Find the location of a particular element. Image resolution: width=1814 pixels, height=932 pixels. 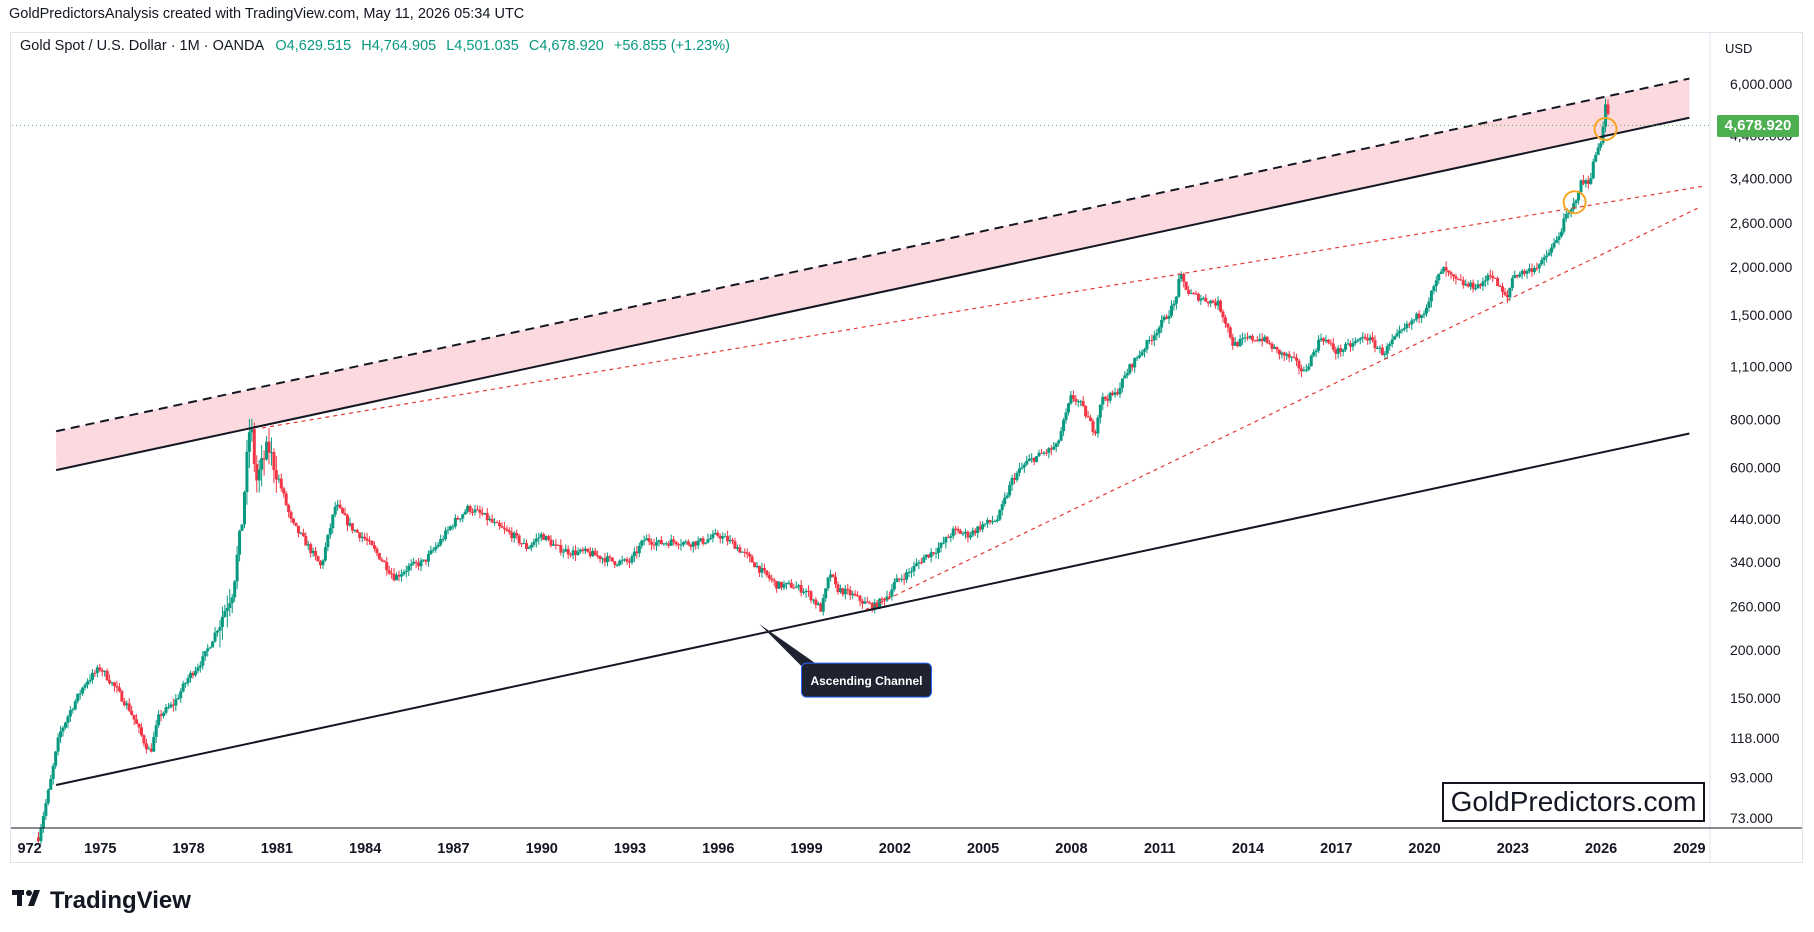

currency-selector: USD is located at coordinates (1739, 48).